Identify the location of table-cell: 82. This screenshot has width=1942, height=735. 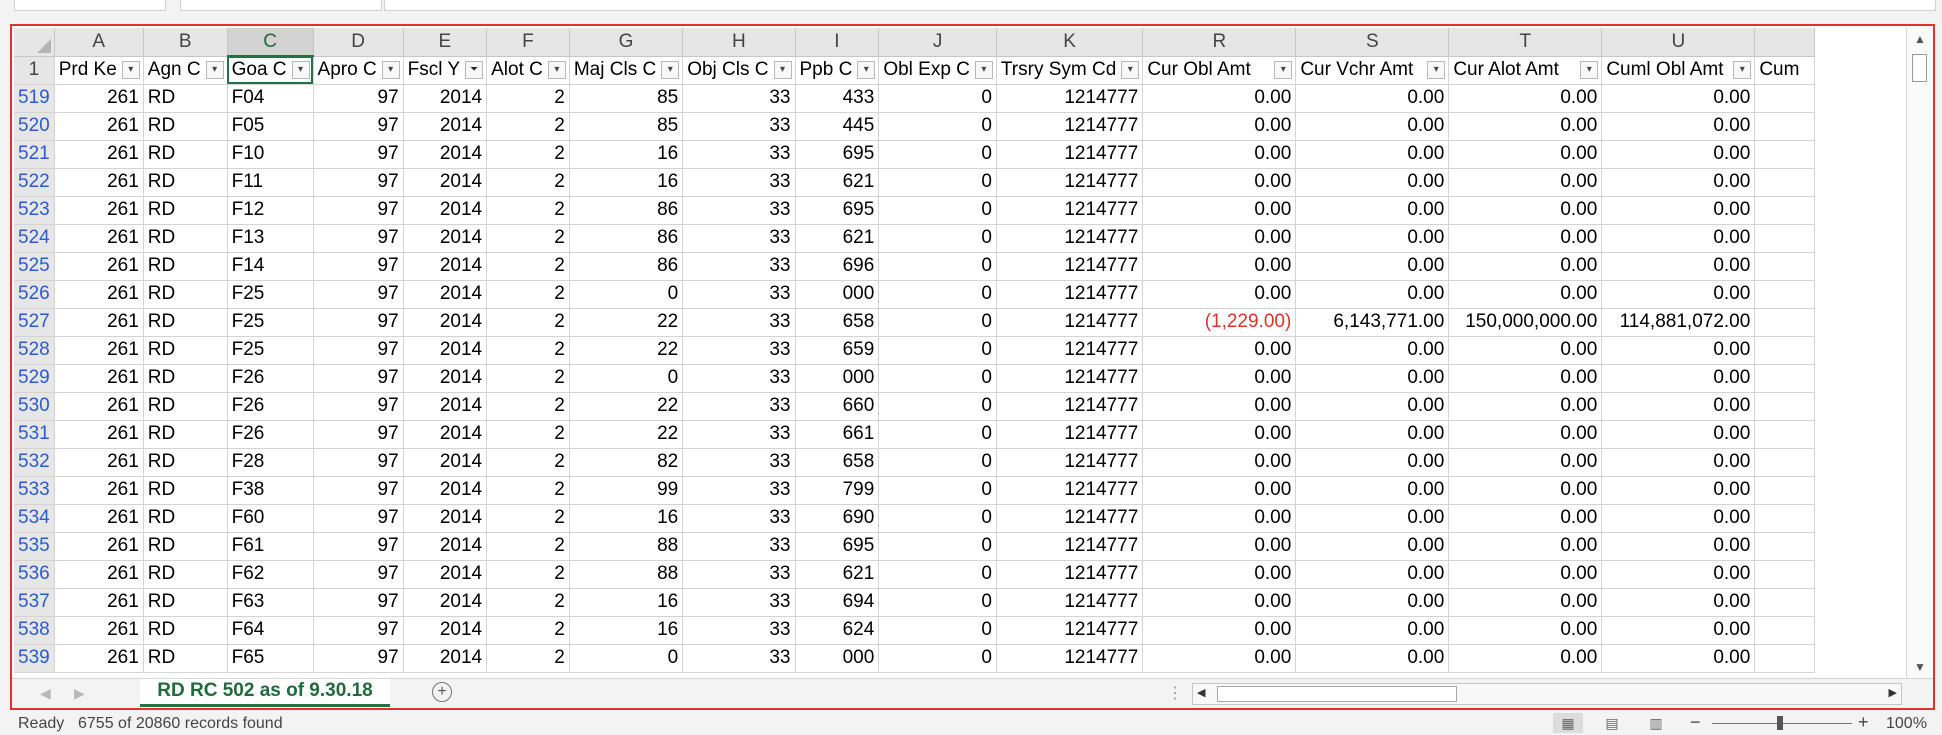
(626, 462).